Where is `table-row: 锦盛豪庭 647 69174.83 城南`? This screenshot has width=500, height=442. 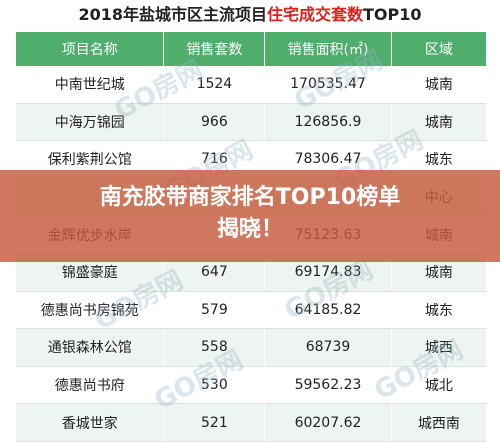 table-row: 锦盛豪庭 647 69174.83 城南 is located at coordinates (251, 272).